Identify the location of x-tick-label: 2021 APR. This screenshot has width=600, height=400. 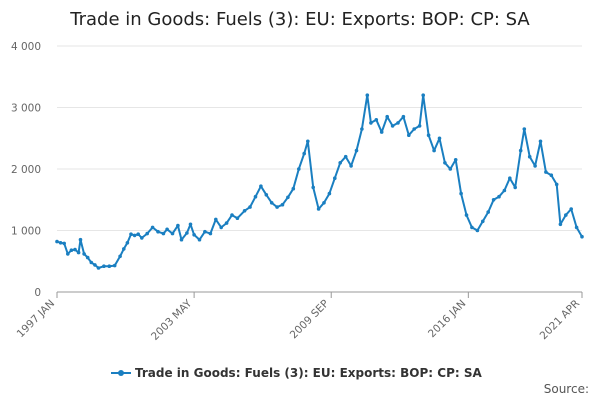
(560, 320).